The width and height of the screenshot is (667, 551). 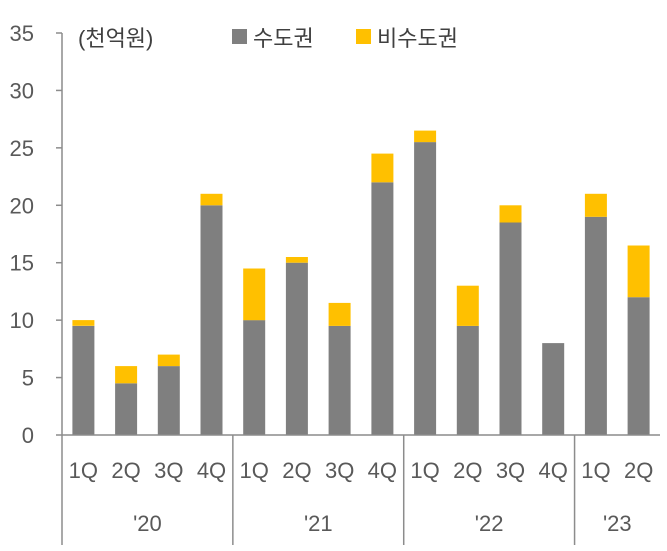 I want to click on y-tick-label: 0, so click(x=28, y=435).